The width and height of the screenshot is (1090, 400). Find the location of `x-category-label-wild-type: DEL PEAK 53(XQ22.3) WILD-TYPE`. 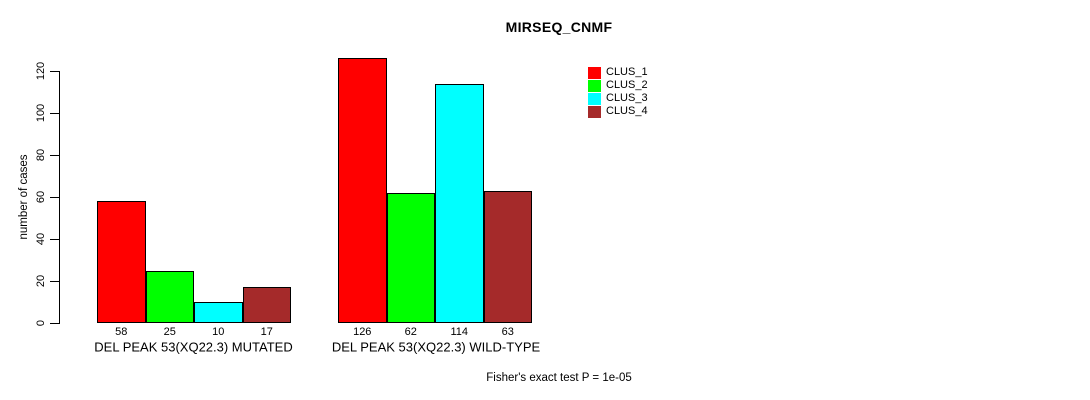

x-category-label-wild-type: DEL PEAK 53(XQ22.3) WILD-TYPE is located at coordinates (436, 347).